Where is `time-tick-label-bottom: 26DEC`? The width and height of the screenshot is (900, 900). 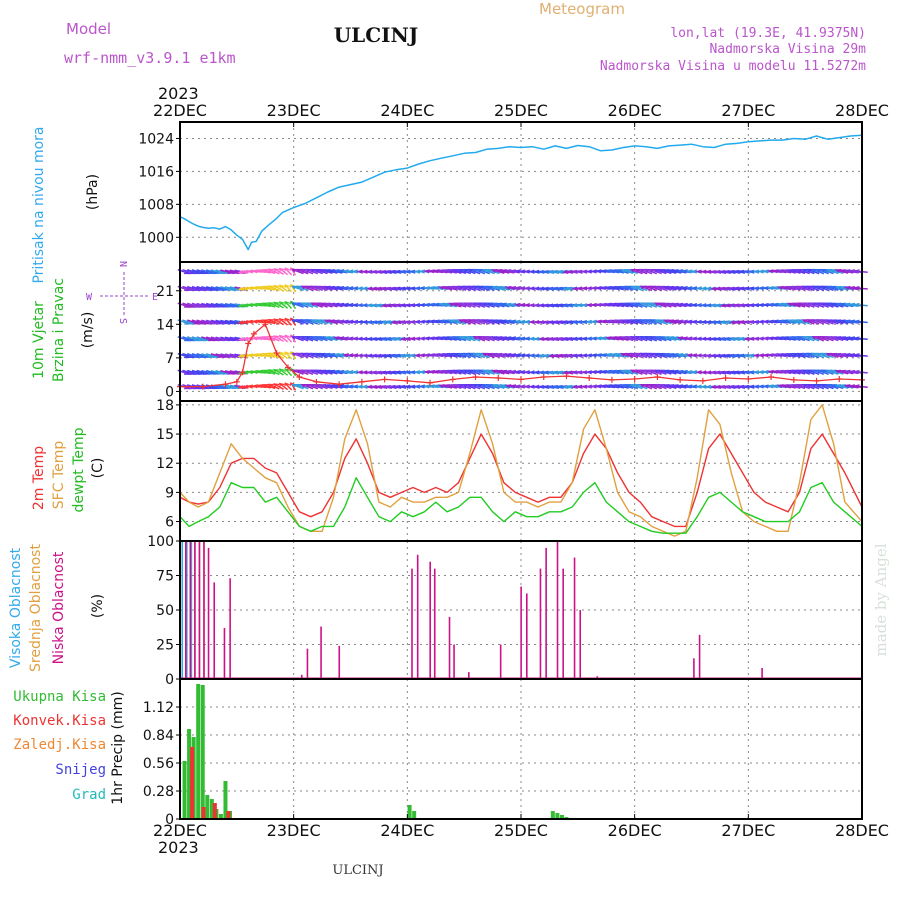
time-tick-label-bottom: 26DEC is located at coordinates (635, 830).